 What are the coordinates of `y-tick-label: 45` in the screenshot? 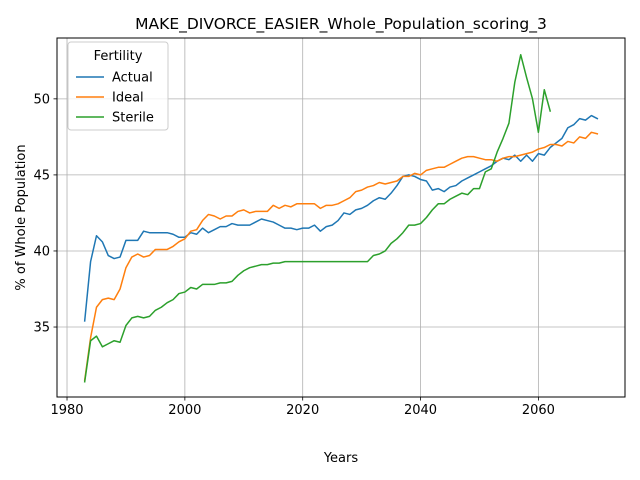 It's located at (41, 175).